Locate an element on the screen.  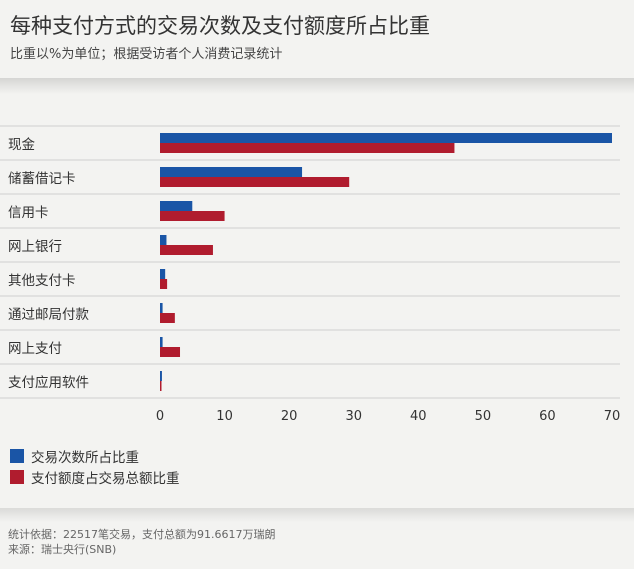
x-tick-label: 30 is located at coordinates (353, 416).